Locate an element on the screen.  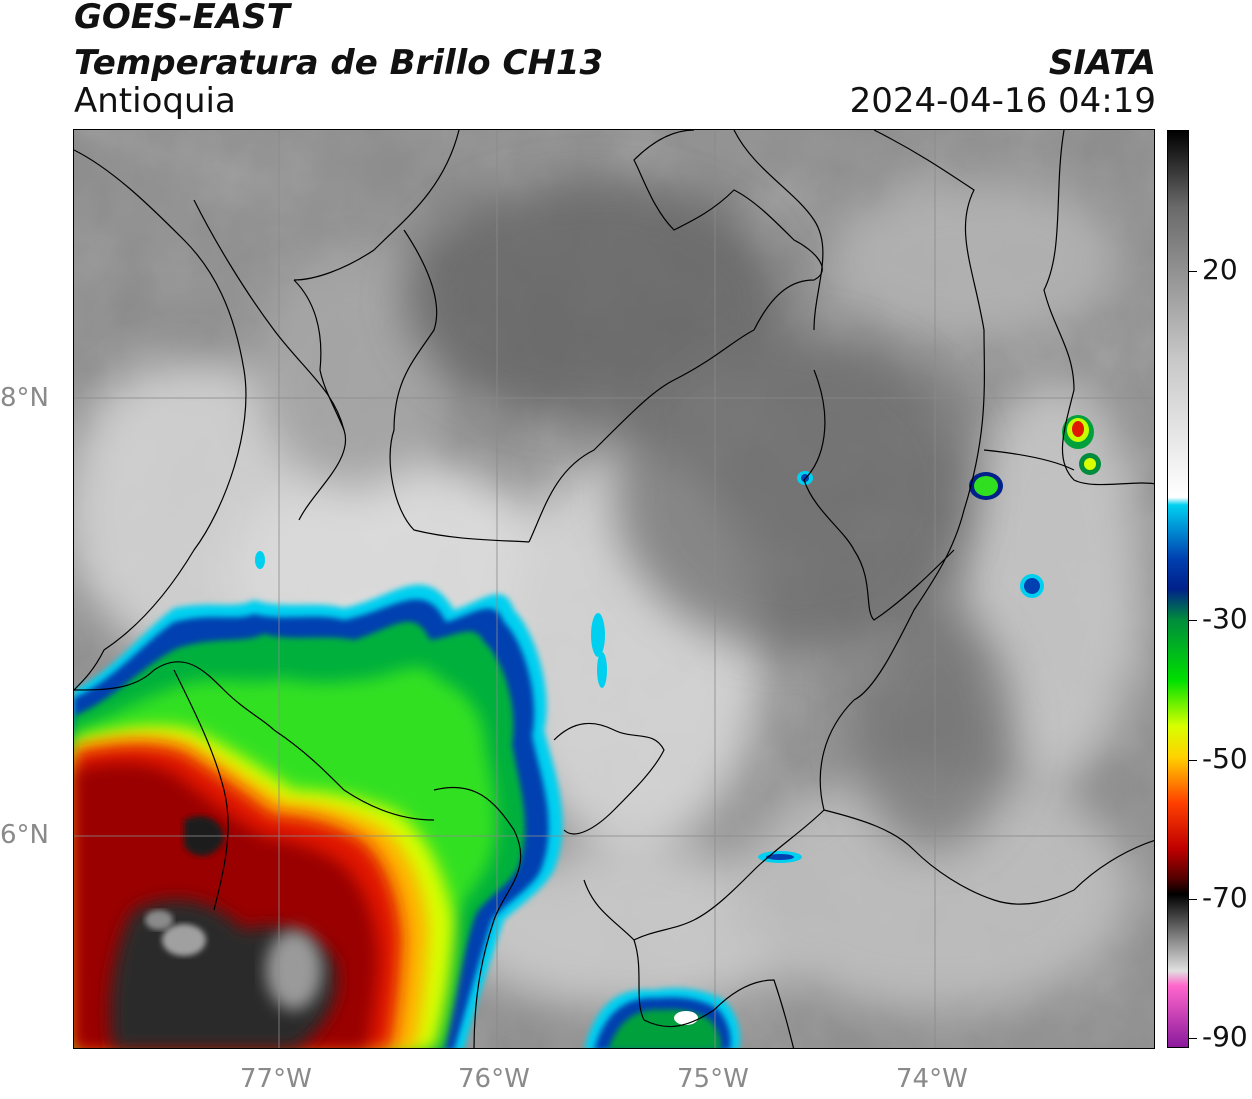
lat-label-6n: 6°N is located at coordinates (24, 835).